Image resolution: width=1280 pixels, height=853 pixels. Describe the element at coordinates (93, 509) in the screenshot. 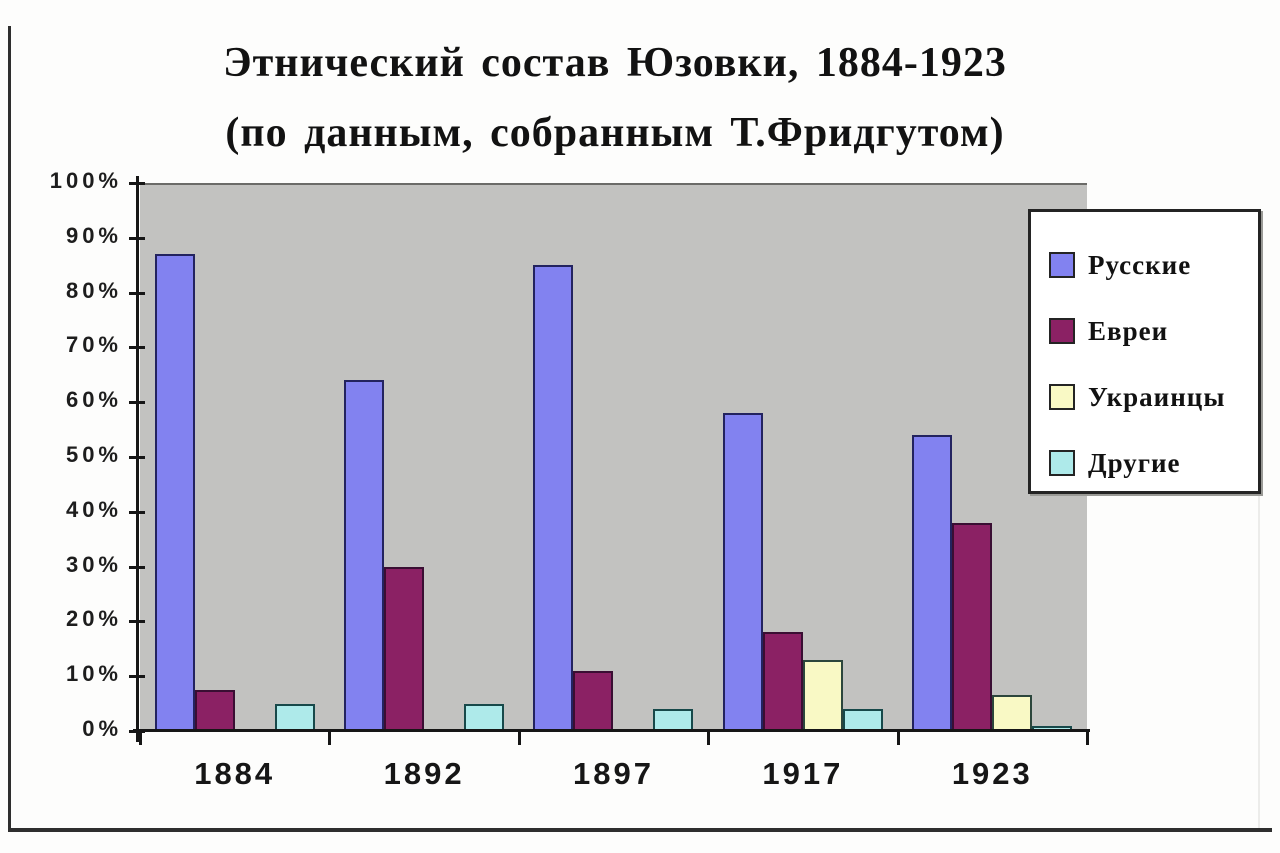

I see `y-axis-tick-label: 40%` at that location.